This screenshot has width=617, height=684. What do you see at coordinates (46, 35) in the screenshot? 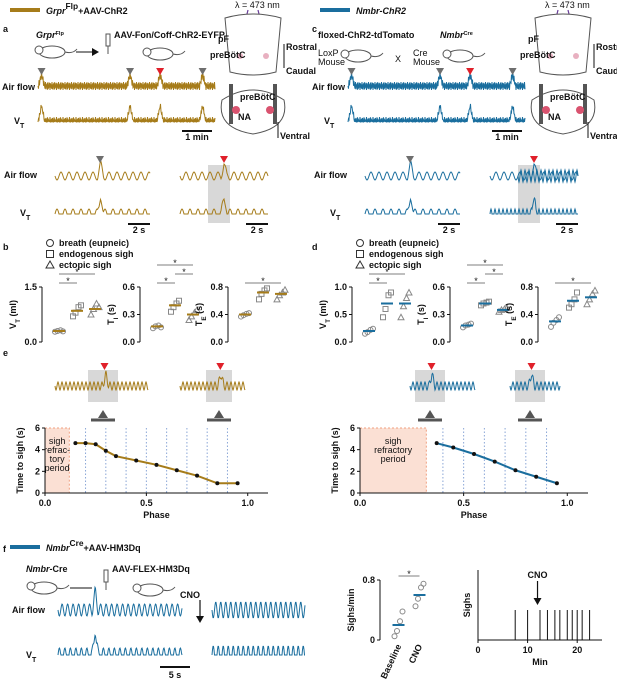
I see `text-part: Grpr` at bounding box center [46, 35].